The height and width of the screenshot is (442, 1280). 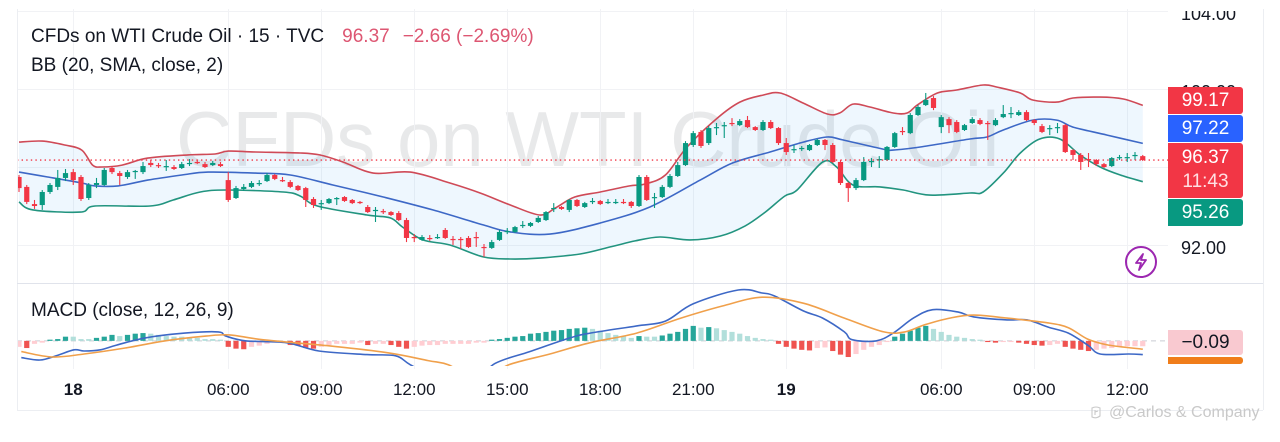 What do you see at coordinates (132, 310) in the screenshot?
I see `macd-legend: MACD (close, 12, 26, 9)` at bounding box center [132, 310].